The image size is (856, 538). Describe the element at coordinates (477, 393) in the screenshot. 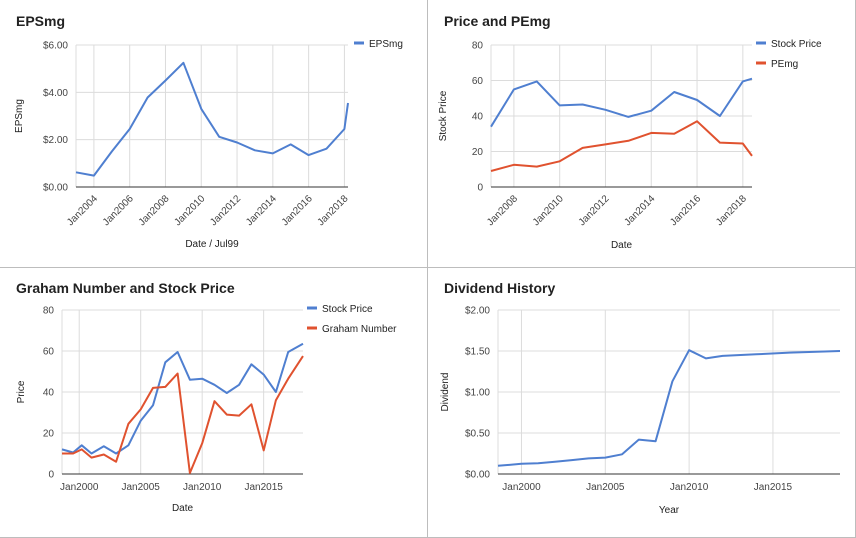

I see `y-tick-label: $1.00` at that location.